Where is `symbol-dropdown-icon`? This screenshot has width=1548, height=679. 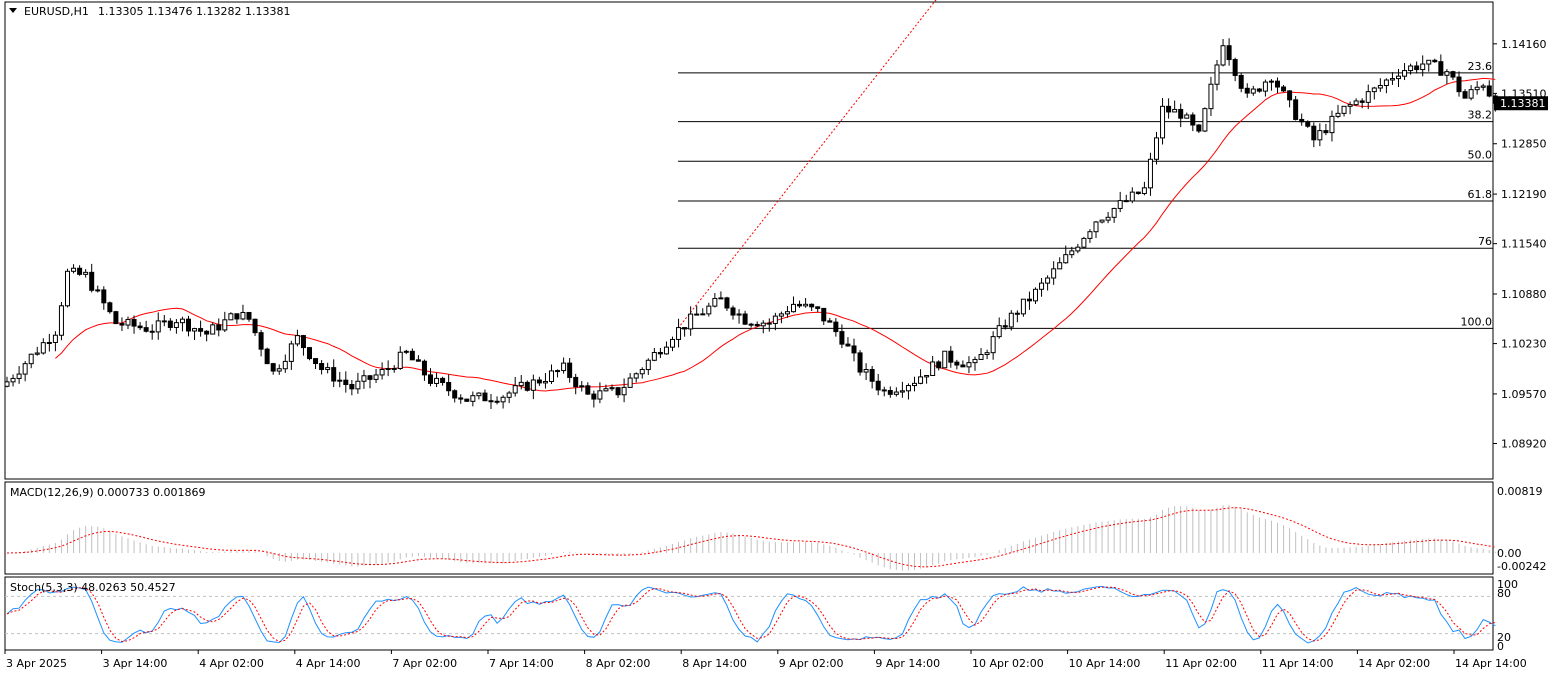 symbol-dropdown-icon is located at coordinates (13, 10).